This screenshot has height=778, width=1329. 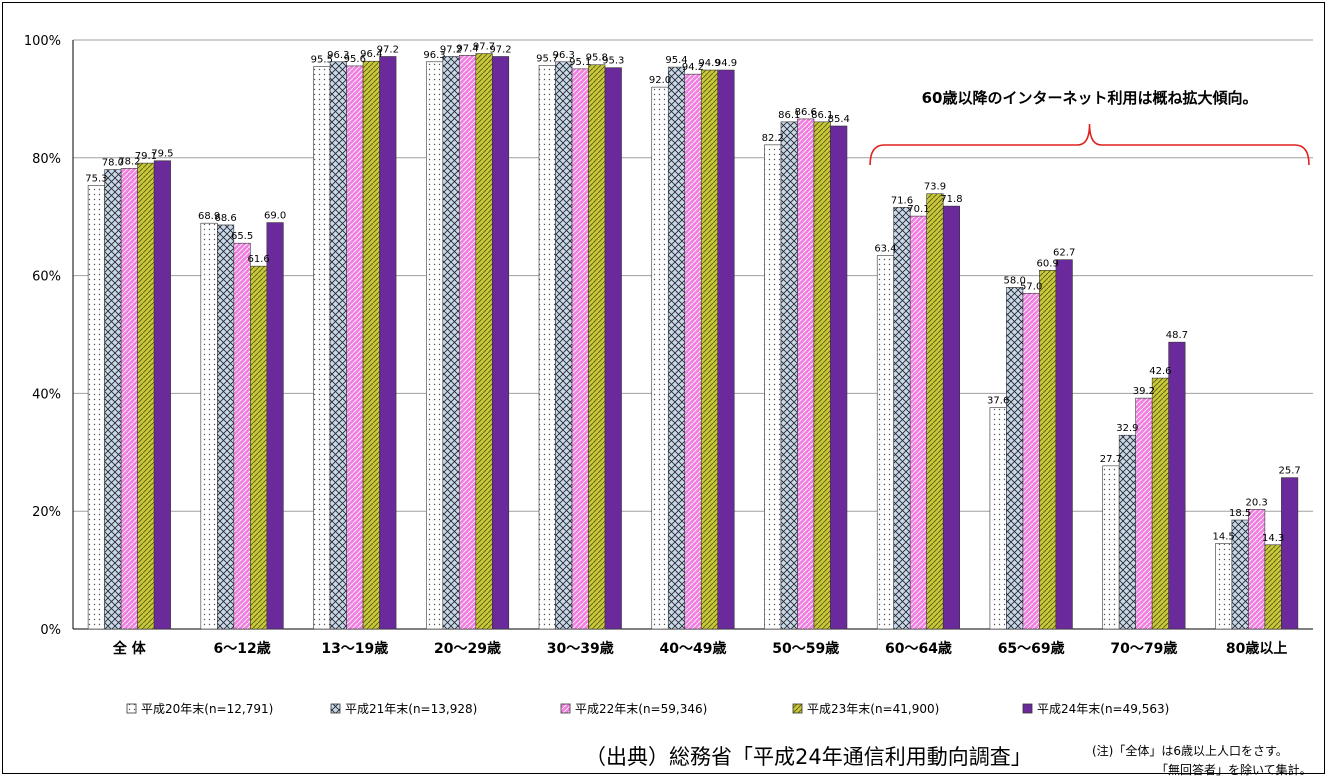 I want to click on data-label: 48.7, so click(x=1177, y=335).